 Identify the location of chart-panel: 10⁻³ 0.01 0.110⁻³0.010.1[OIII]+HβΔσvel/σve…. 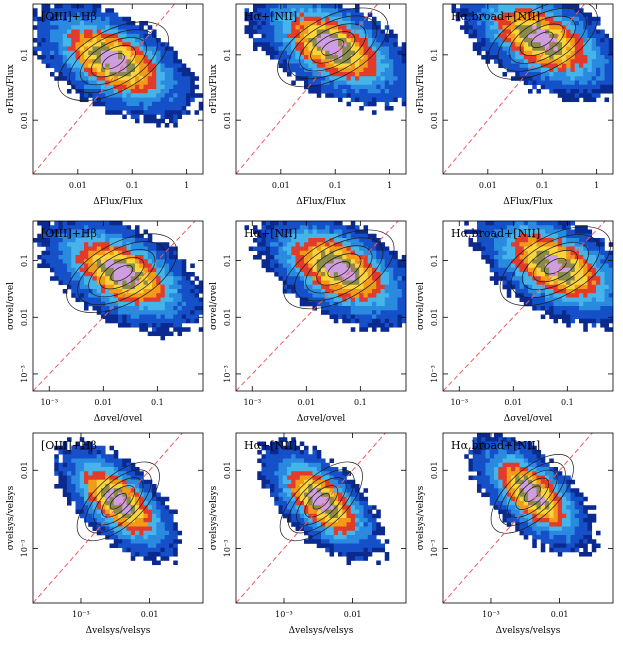
(105, 322).